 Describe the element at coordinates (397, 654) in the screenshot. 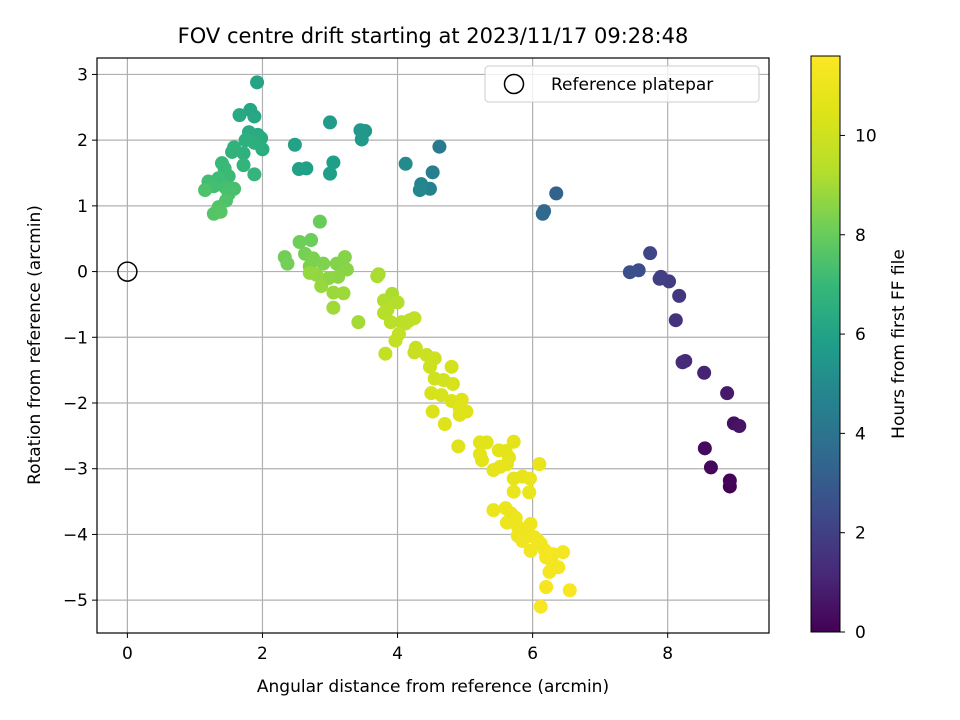

I see `x-tick-label: 4` at that location.